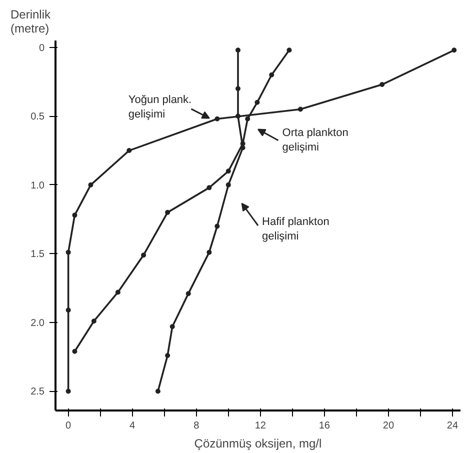 The image size is (472, 453). Describe the element at coordinates (258, 443) in the screenshot. I see `x-axis-title: Çözünmüş oksijen, mg/l` at that location.